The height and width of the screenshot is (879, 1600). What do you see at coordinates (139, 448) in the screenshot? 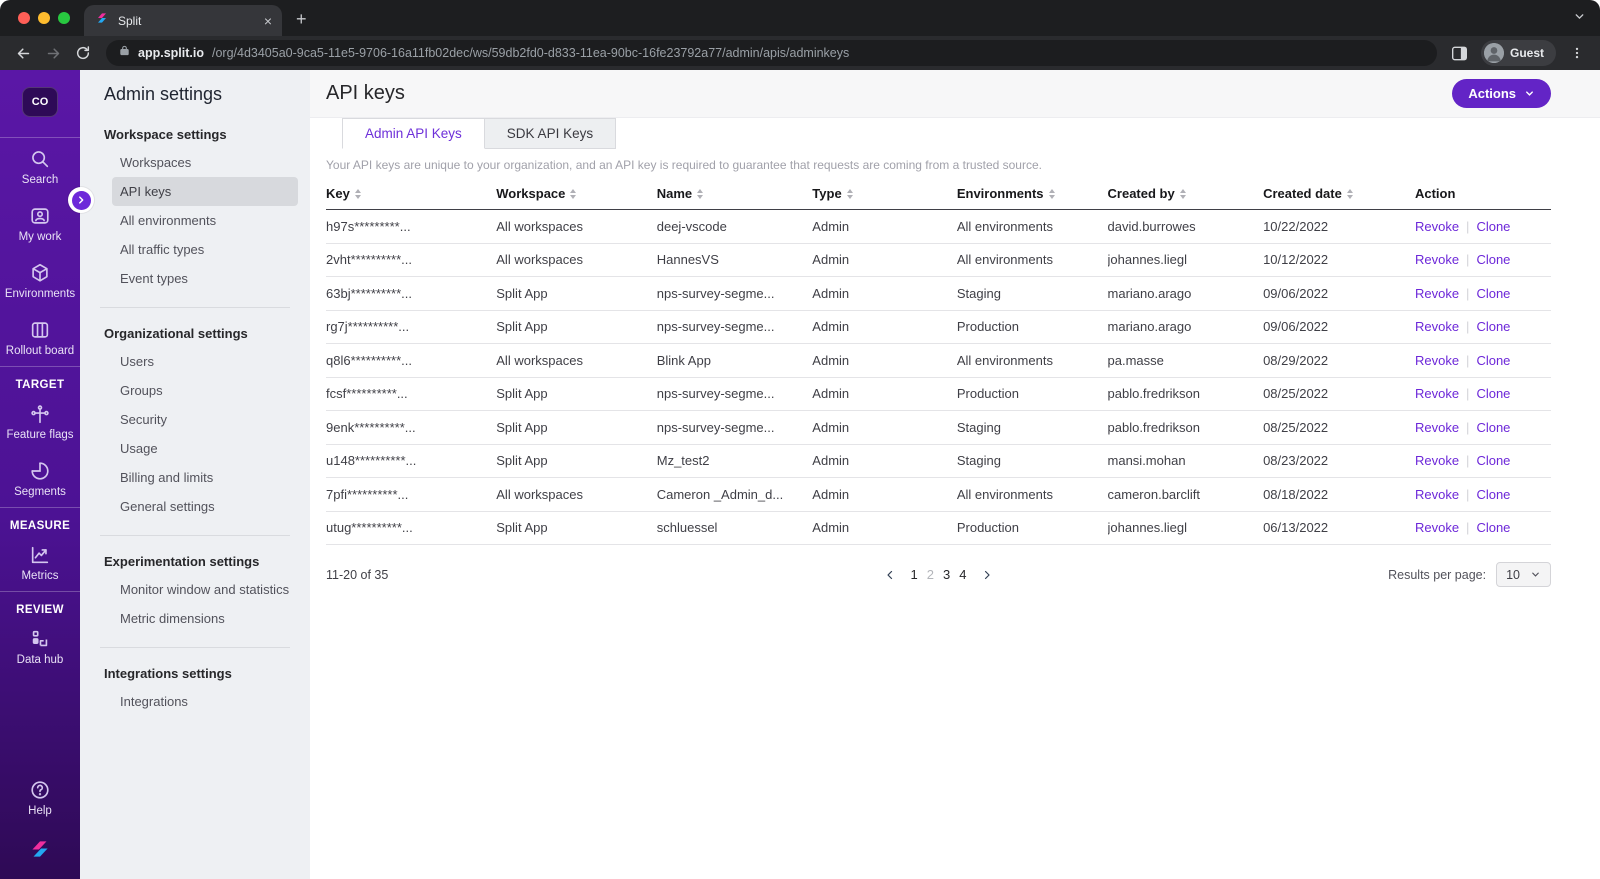
I see `nav-item-usage: Usage` at bounding box center [139, 448].